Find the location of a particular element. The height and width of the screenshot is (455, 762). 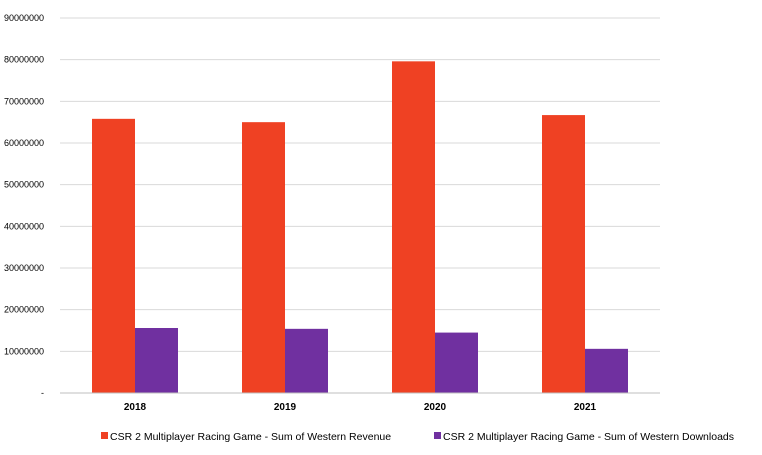

y-tick-label: 70000000 is located at coordinates (24, 101).